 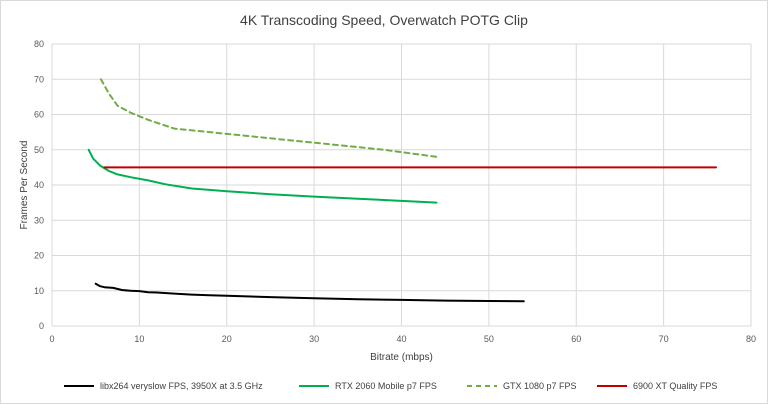 I want to click on y-tick-label: 80, so click(x=39, y=44).